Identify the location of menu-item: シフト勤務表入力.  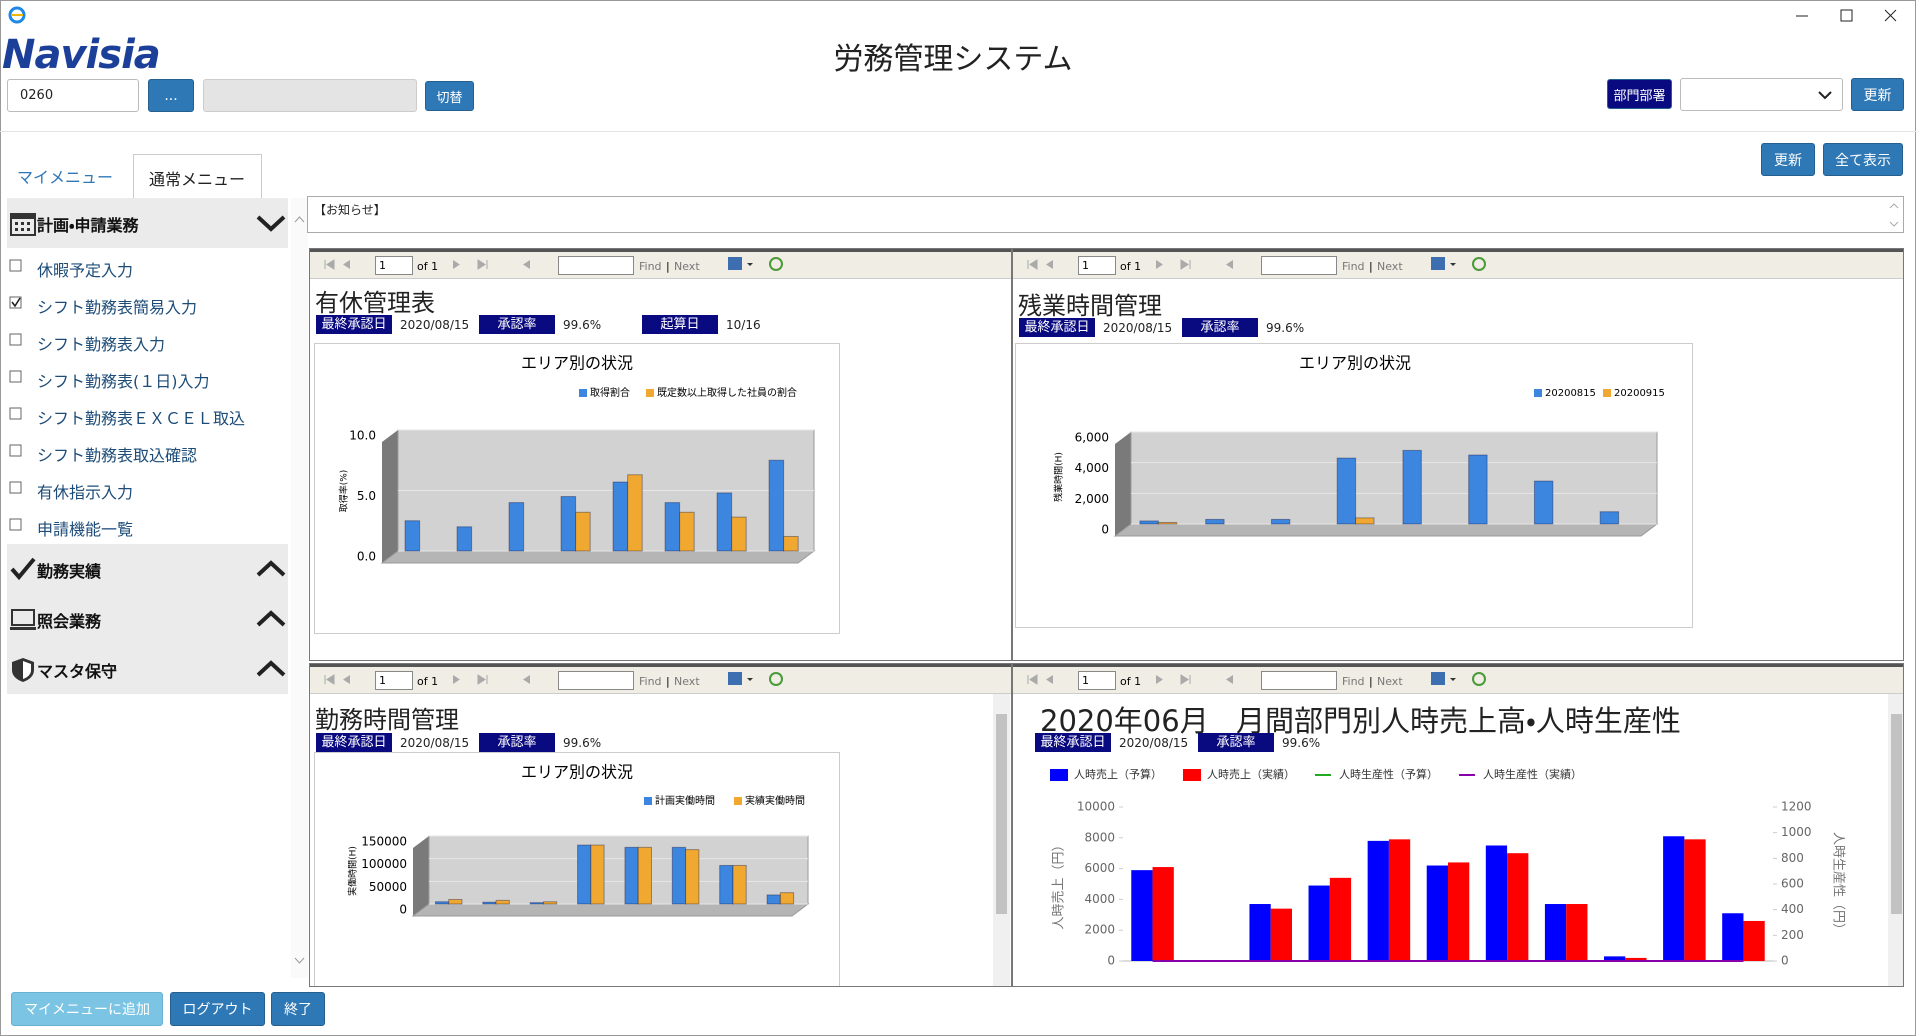
(147, 340).